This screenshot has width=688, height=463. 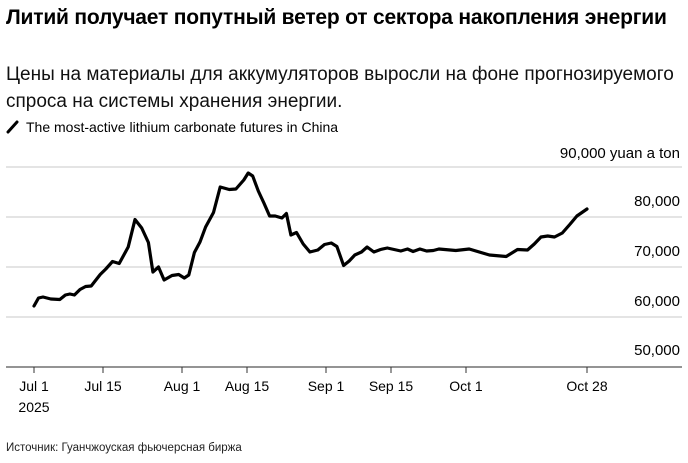 I want to click on x-axis-year: 2025, so click(x=34, y=407).